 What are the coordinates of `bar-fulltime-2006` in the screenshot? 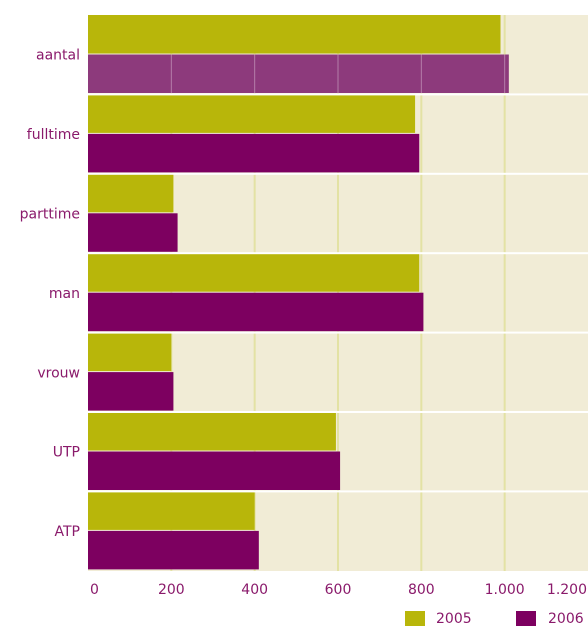 It's located at (253, 153).